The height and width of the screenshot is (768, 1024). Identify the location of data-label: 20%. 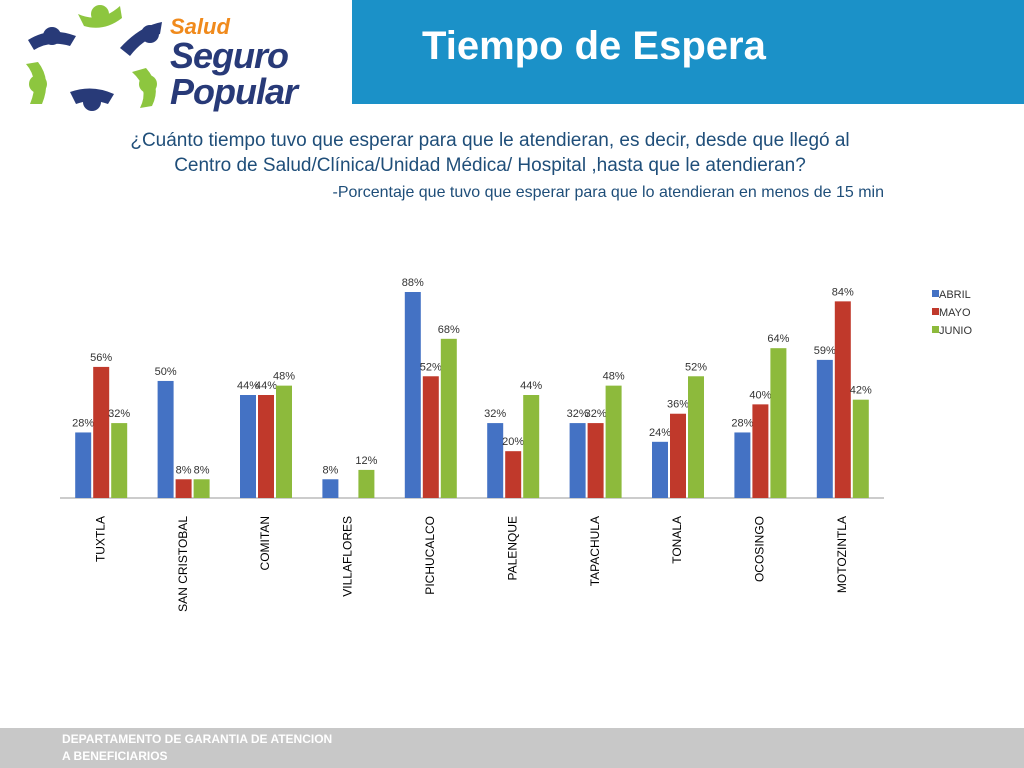
(513, 442).